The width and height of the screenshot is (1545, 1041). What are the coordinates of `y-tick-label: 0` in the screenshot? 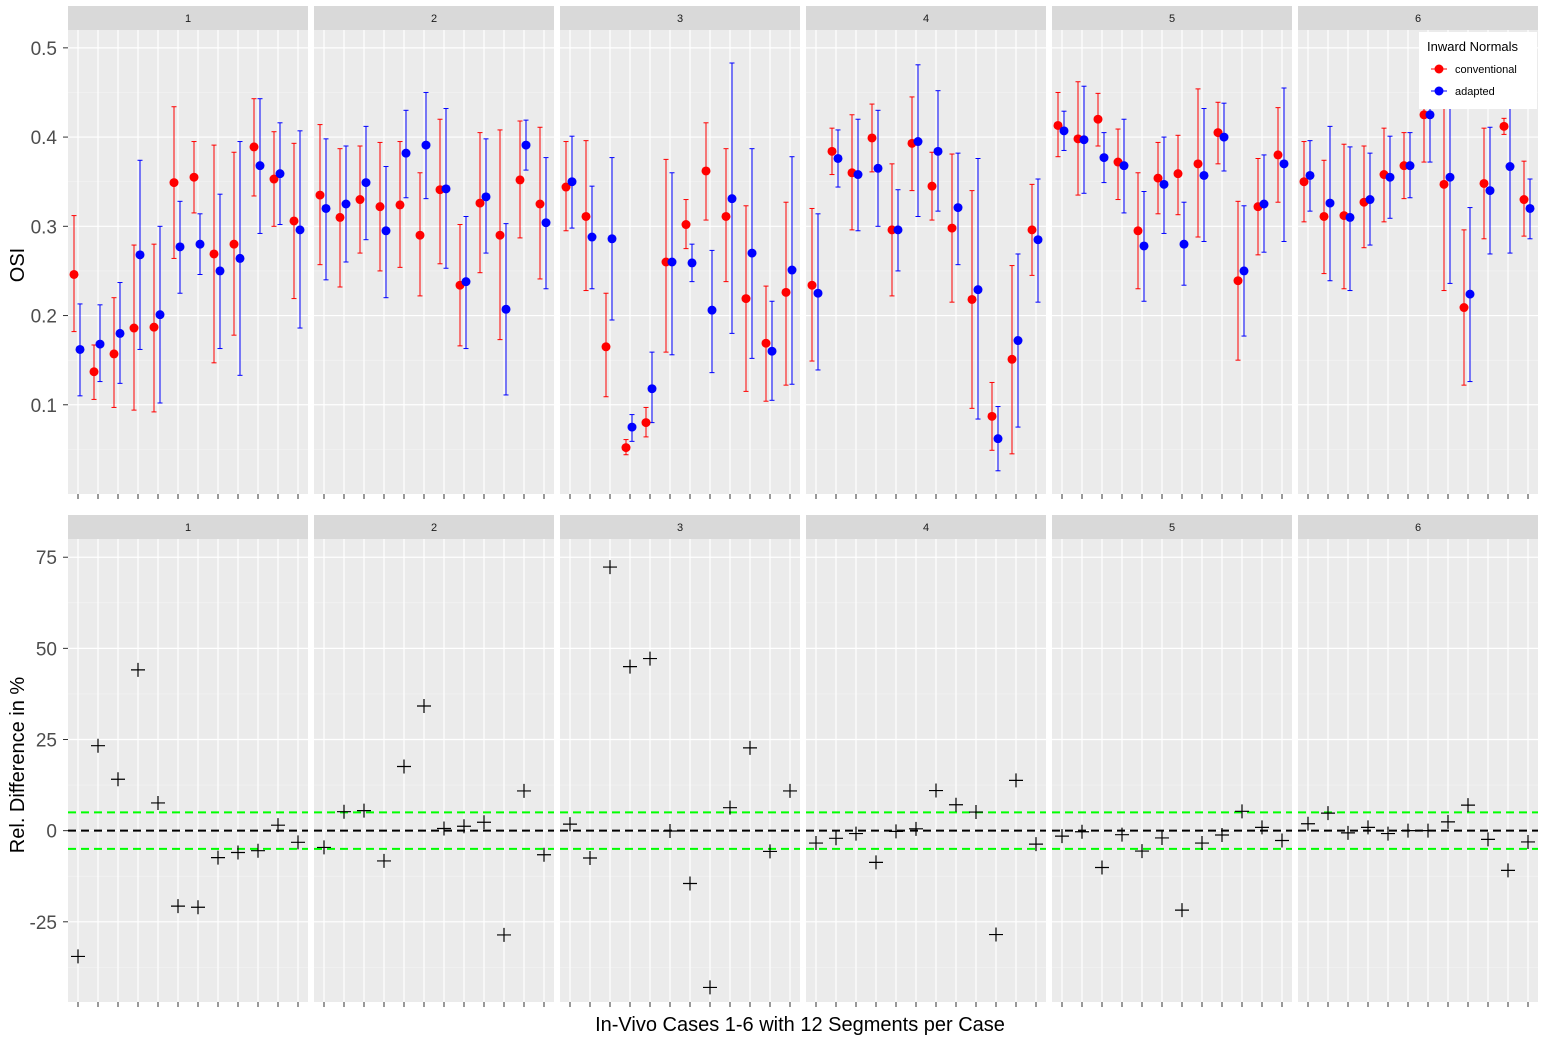 It's located at (51, 832).